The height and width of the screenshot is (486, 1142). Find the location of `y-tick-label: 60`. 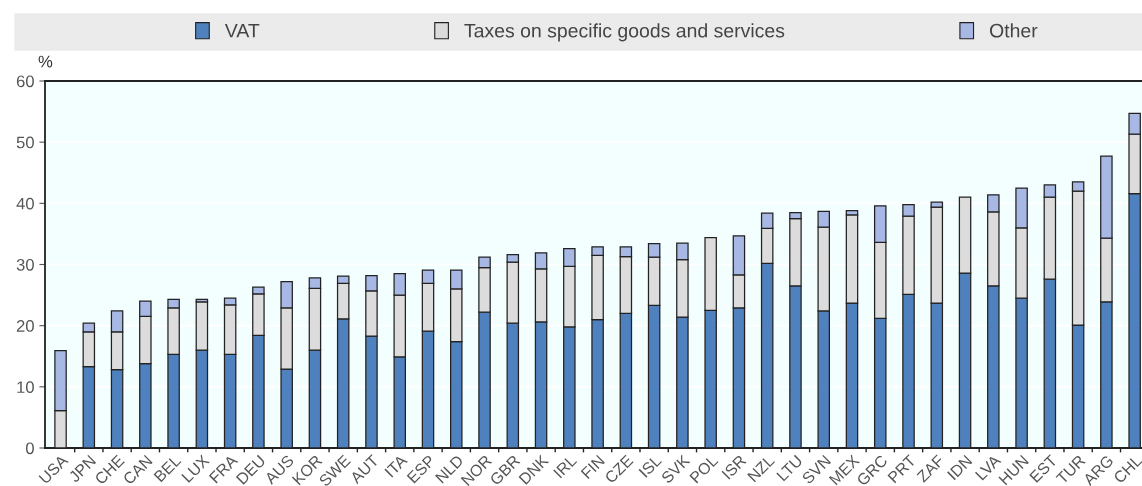

y-tick-label: 60 is located at coordinates (25, 81).